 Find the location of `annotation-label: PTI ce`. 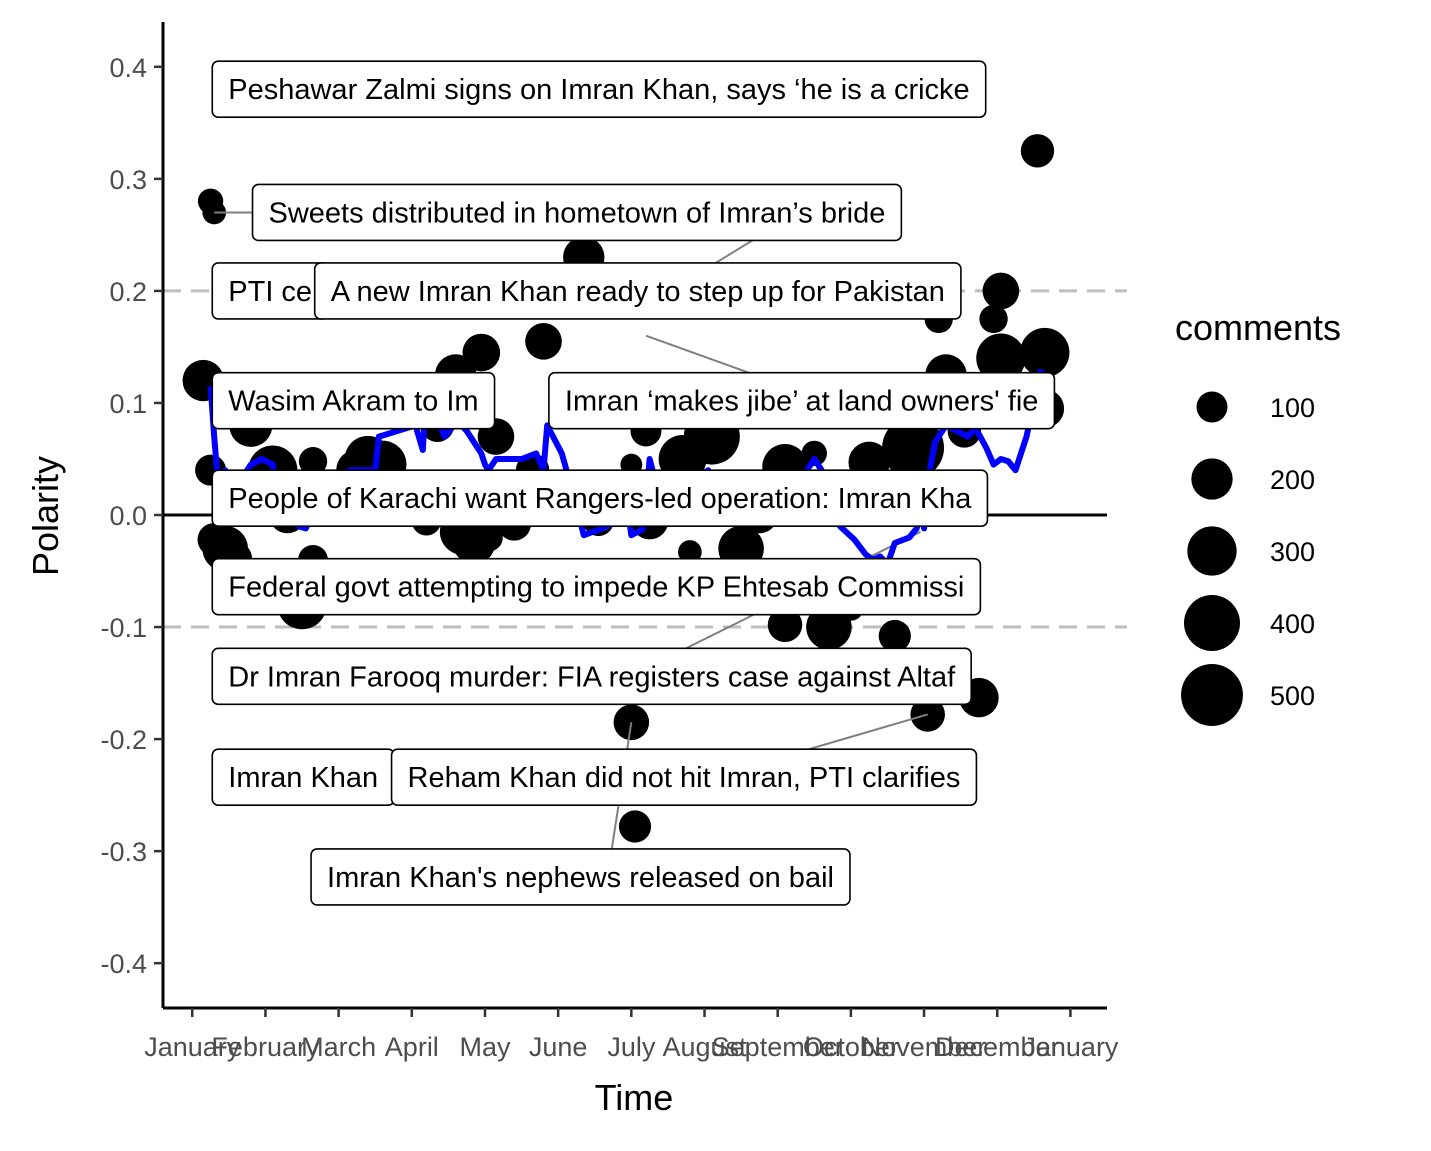

annotation-label: PTI ce is located at coordinates (270, 291).